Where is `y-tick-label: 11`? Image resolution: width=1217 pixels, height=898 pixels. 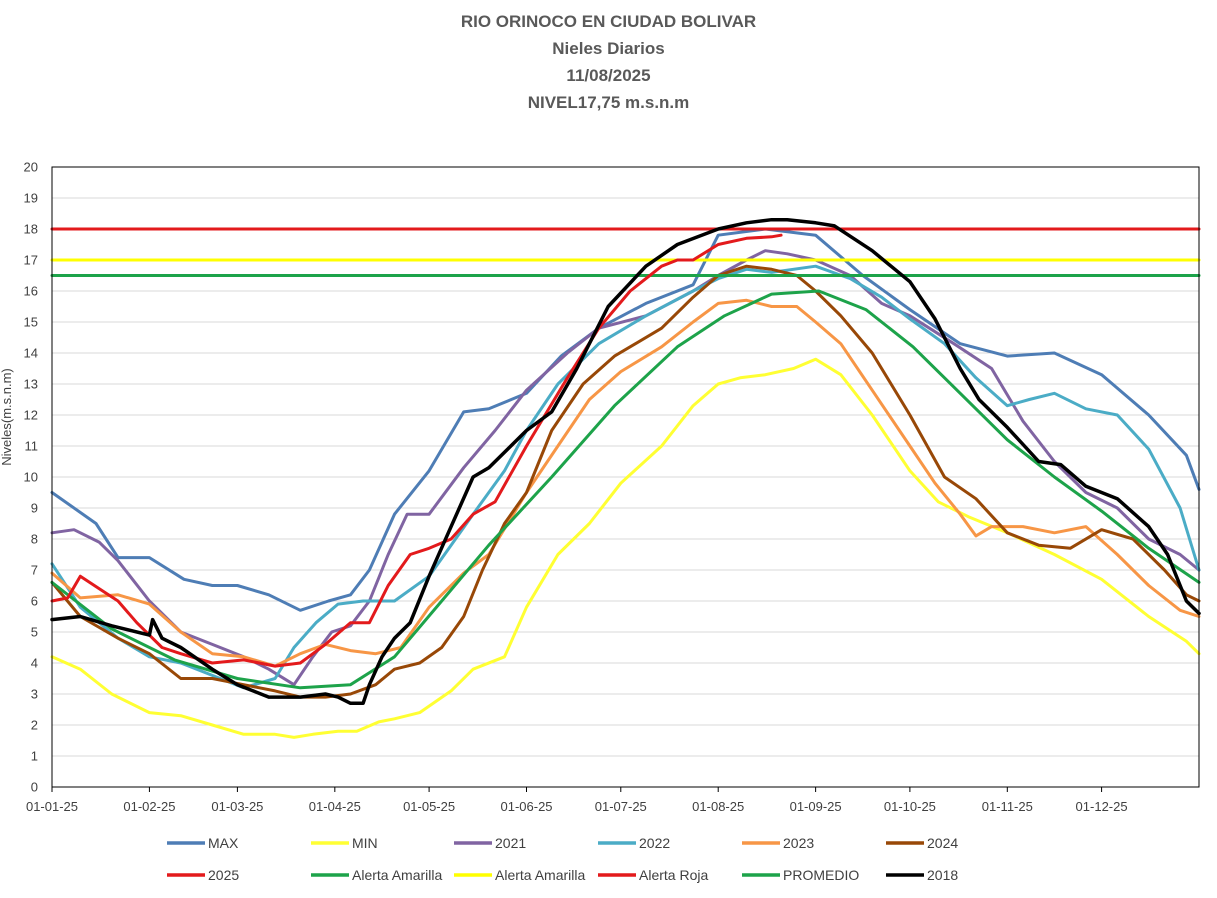 y-tick-label: 11 is located at coordinates (32, 446).